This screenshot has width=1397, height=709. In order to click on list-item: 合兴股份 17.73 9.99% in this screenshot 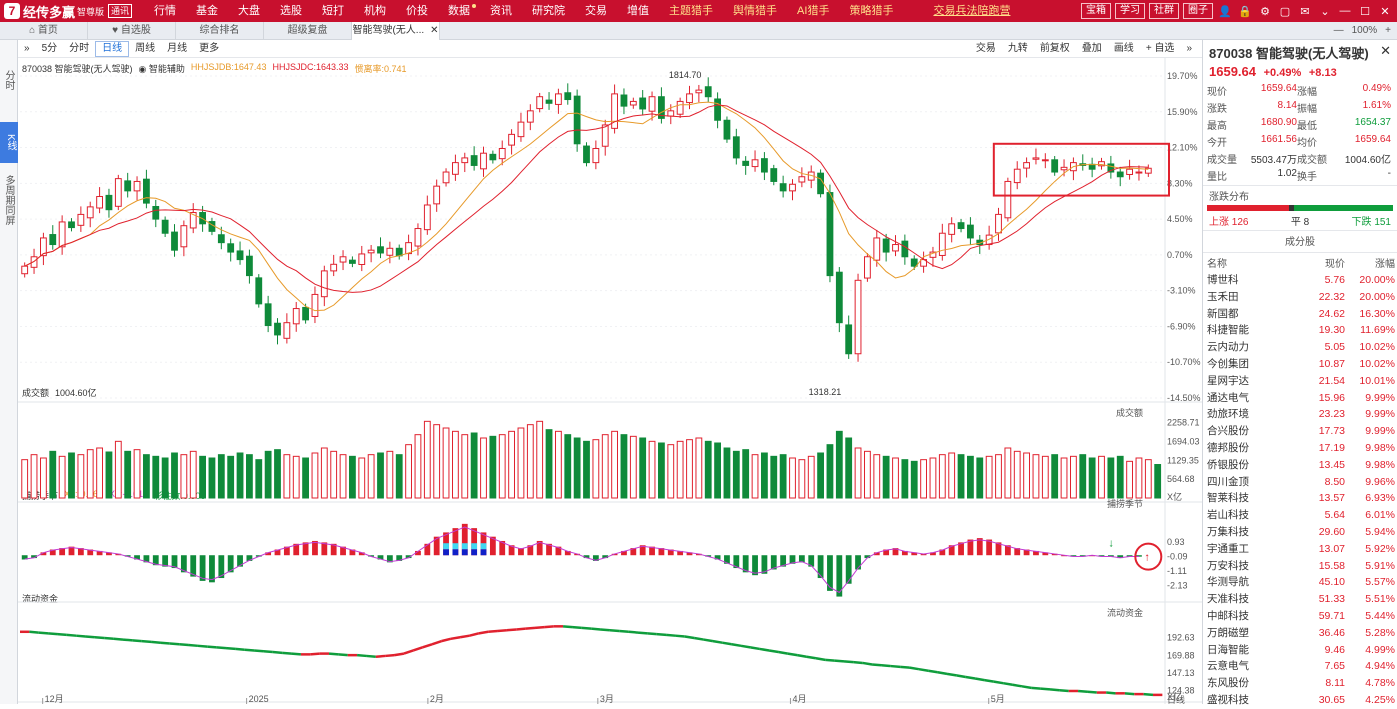, I will do `click(1300, 431)`.